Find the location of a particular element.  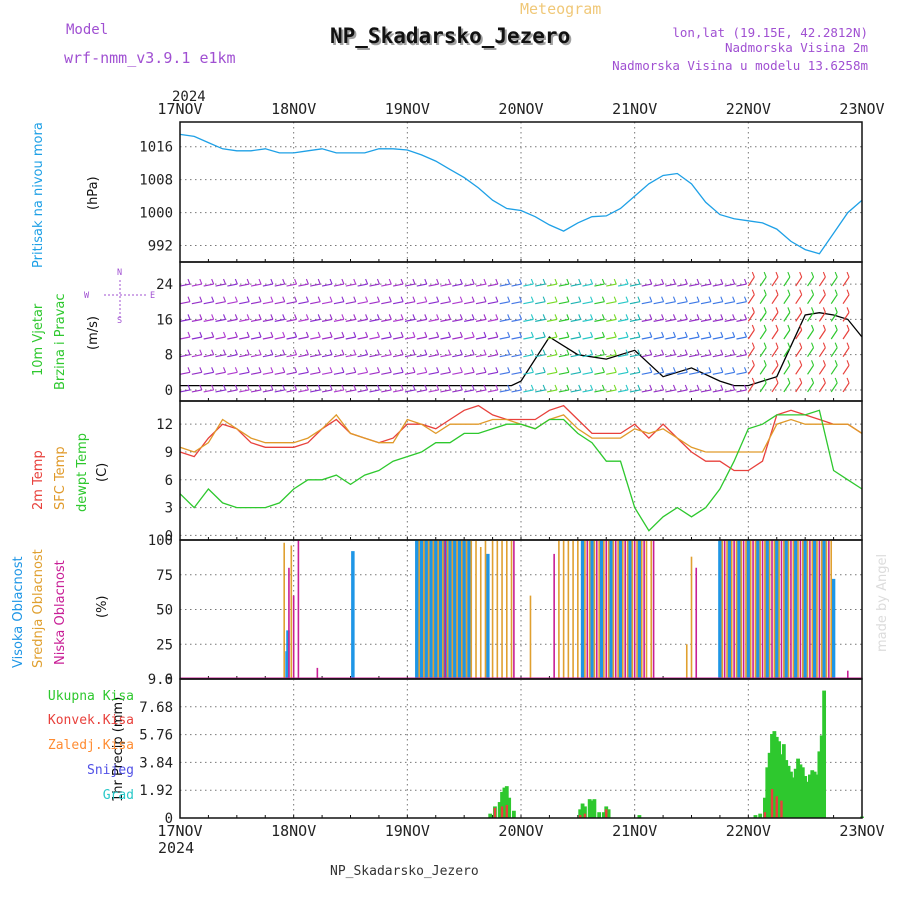

series-line-10m-vjetar is located at coordinates (521, 349).